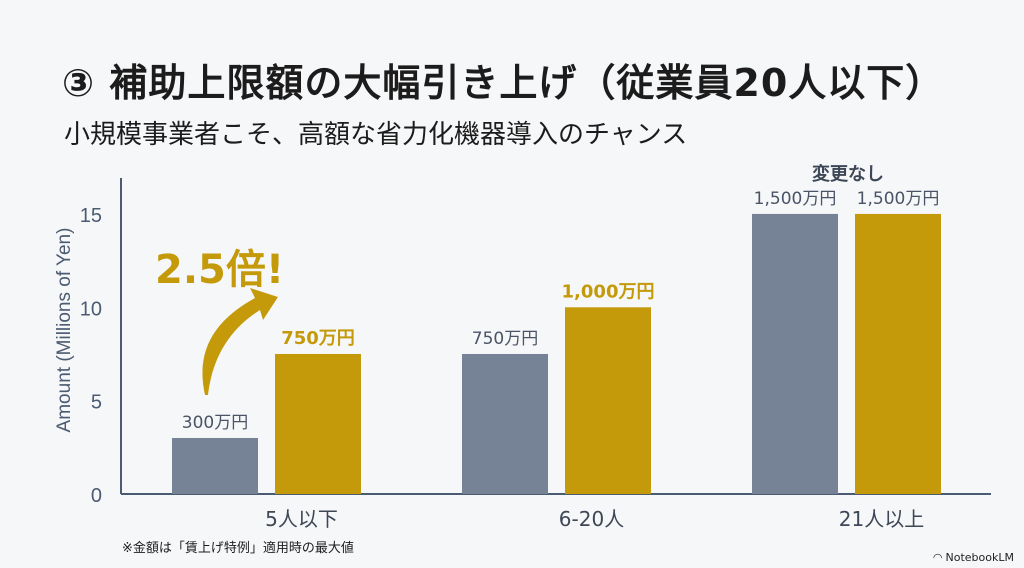  What do you see at coordinates (979, 557) in the screenshot?
I see `brand-label: NotebookLM` at bounding box center [979, 557].